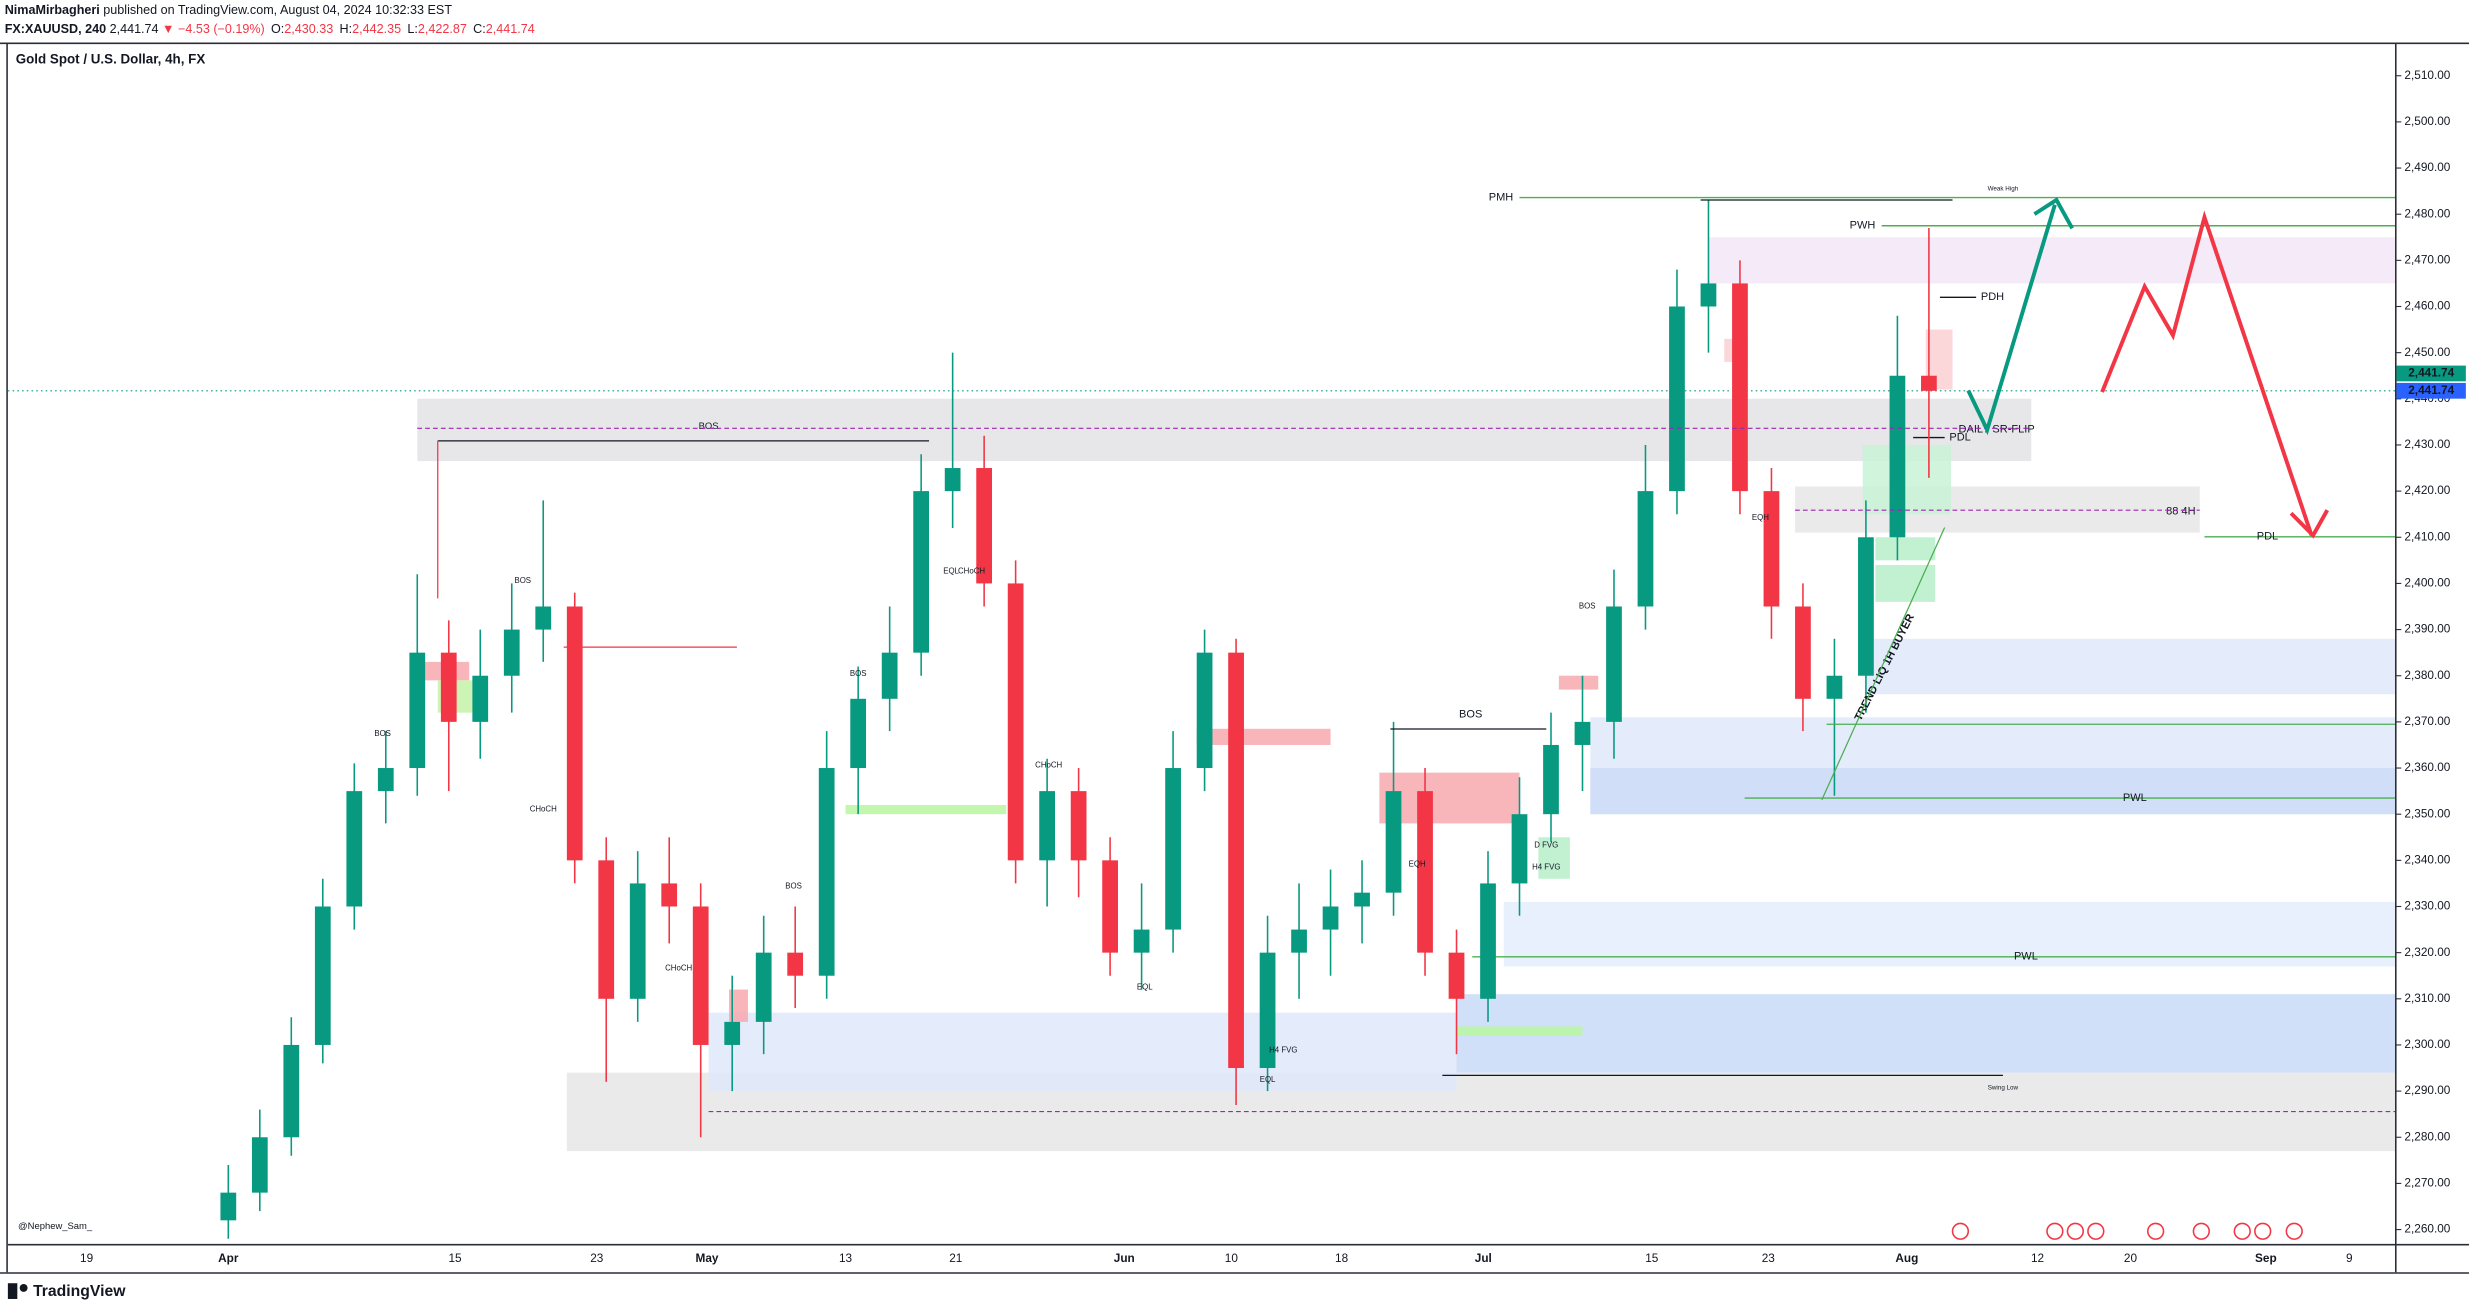  I want to click on x-tick-label: Sep, so click(2266, 1258).